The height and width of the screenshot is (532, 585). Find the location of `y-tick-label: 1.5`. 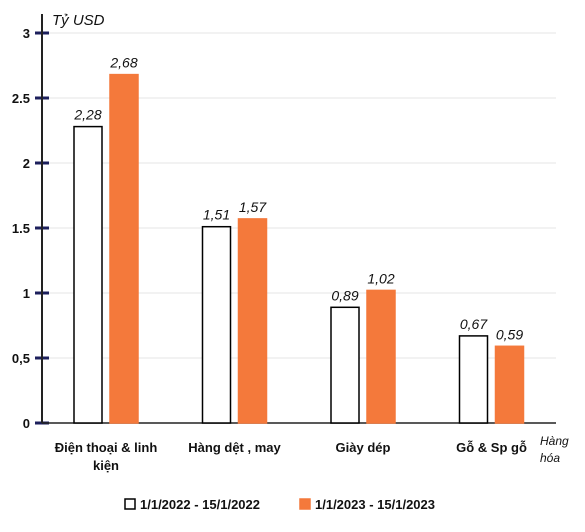

y-tick-label: 1.5 is located at coordinates (21, 228).